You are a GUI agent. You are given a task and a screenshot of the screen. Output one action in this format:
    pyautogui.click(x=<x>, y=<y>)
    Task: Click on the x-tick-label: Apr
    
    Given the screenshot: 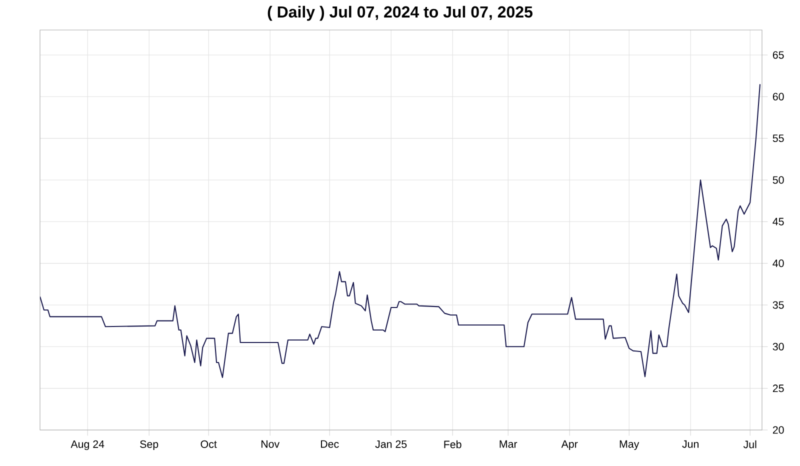 What is the action you would take?
    pyautogui.click(x=569, y=445)
    